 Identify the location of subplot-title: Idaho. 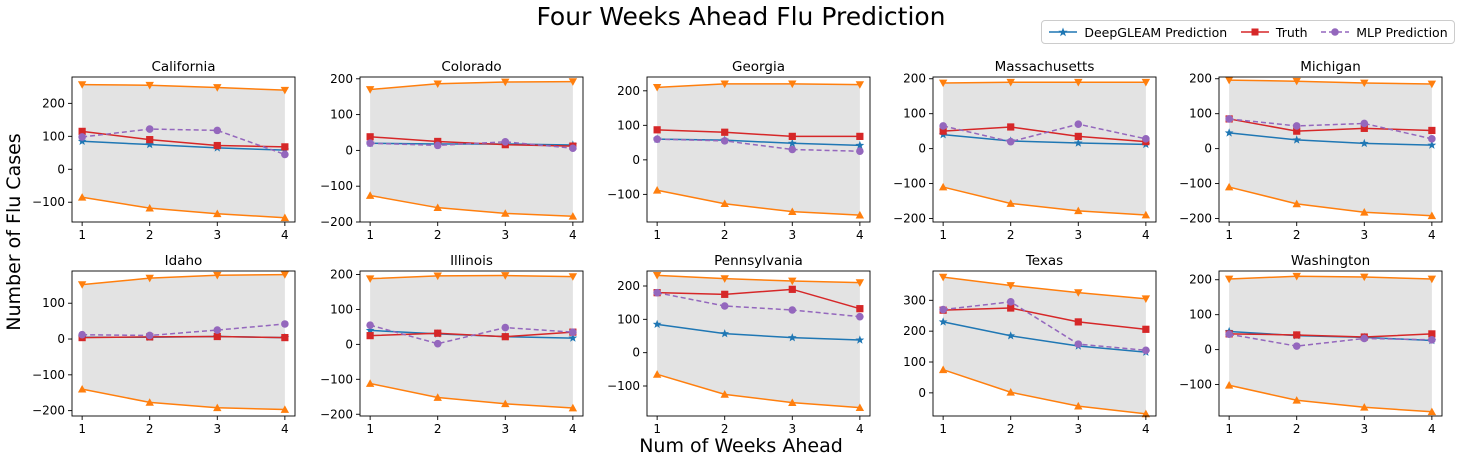
(184, 261).